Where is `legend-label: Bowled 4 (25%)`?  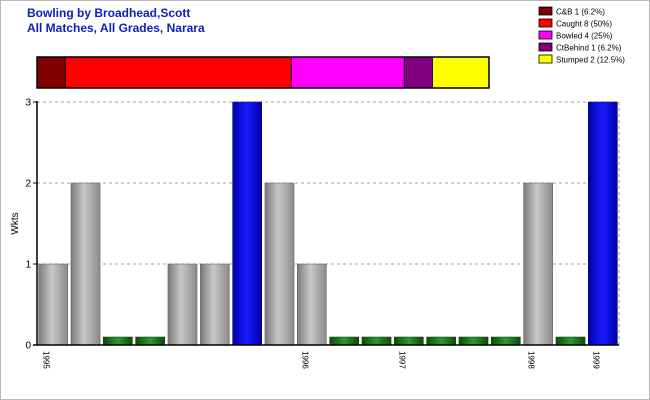
legend-label: Bowled 4 (25%) is located at coordinates (584, 36).